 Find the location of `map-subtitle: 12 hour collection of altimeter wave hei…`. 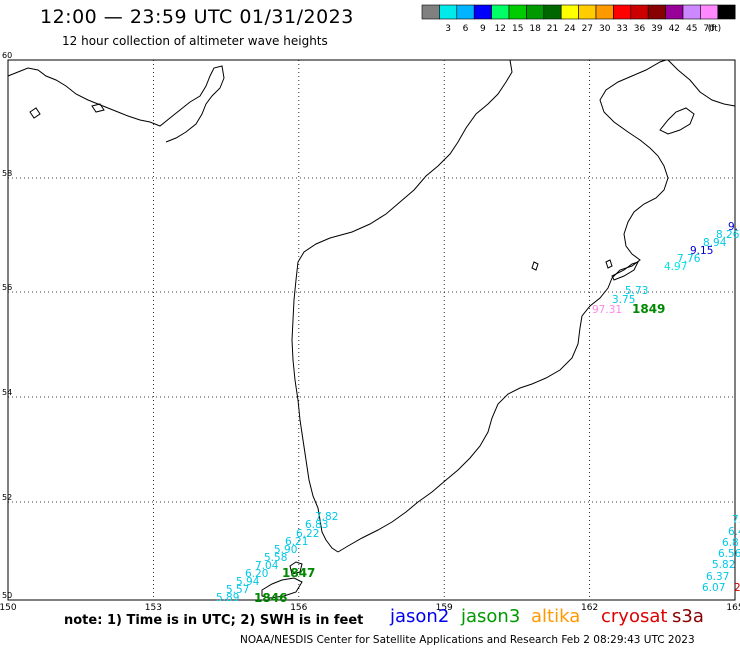

map-subtitle: 12 hour collection of altimeter wave hei… is located at coordinates (195, 41).